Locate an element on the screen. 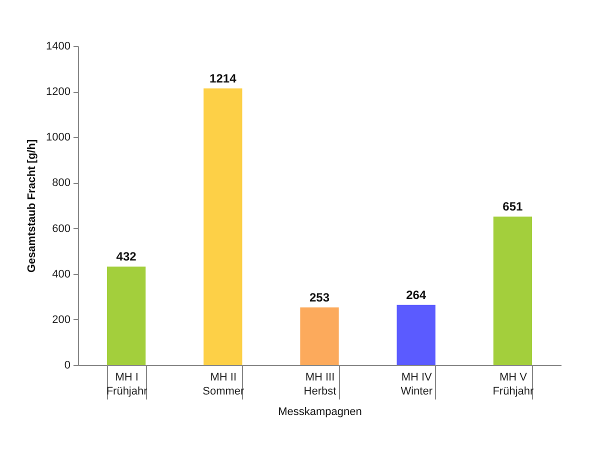 This screenshot has width=593, height=466. data-label: 253 is located at coordinates (319, 297).